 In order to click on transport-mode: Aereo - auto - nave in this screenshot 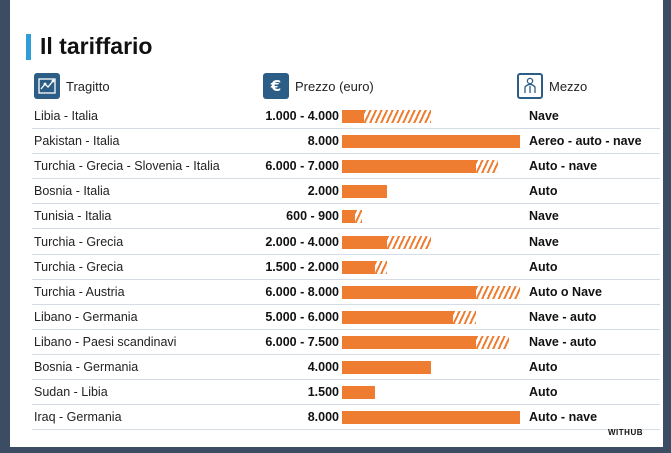, I will do `click(585, 141)`.